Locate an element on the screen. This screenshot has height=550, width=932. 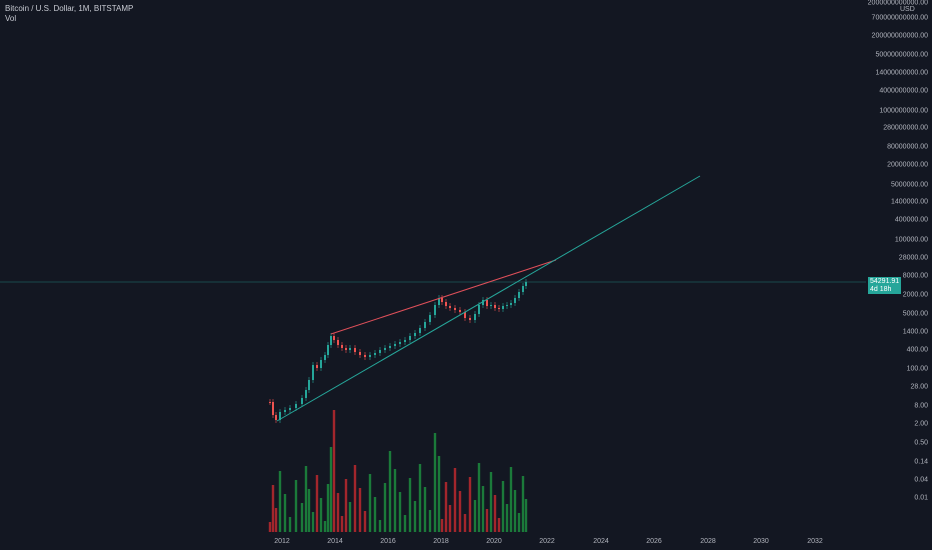
price-tick: 28.00 is located at coordinates (919, 387).